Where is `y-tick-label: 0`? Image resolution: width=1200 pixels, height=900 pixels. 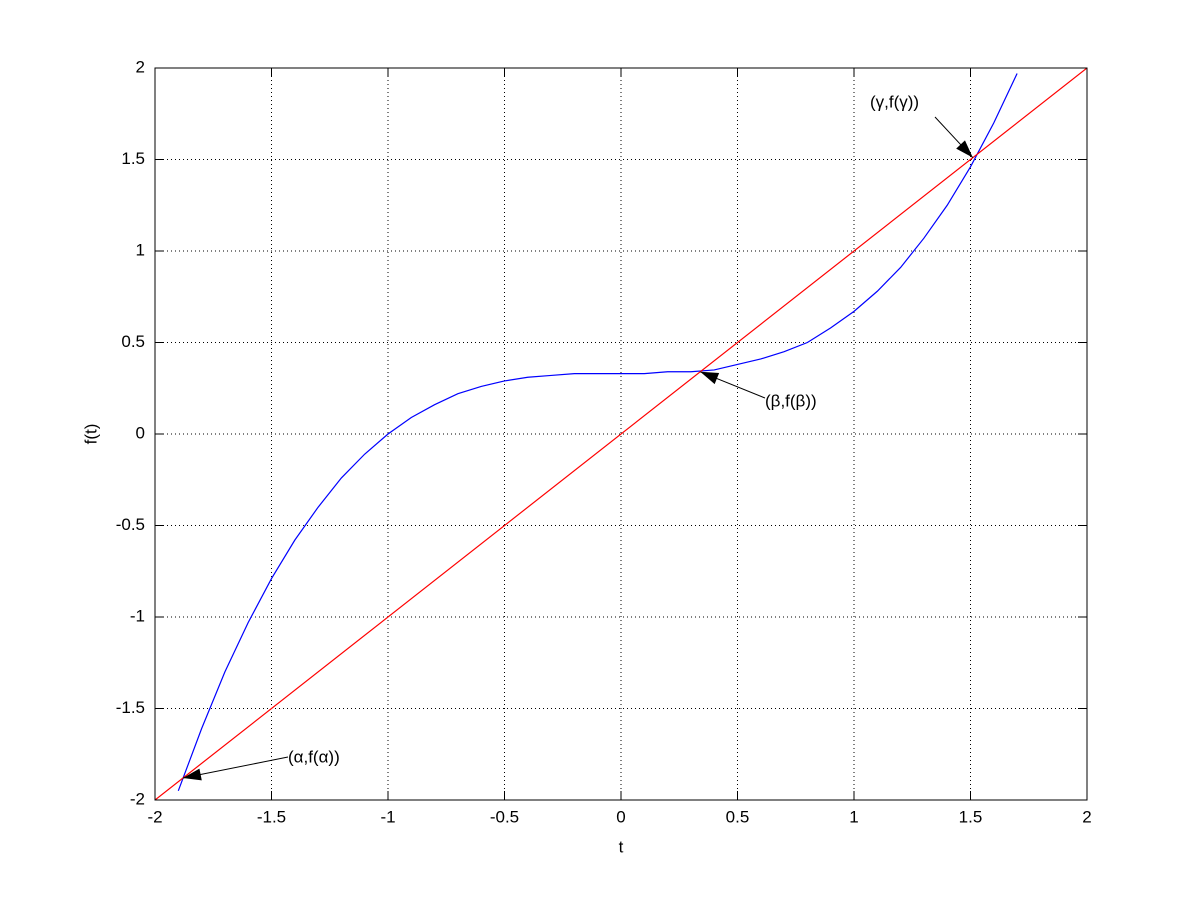
y-tick-label: 0 is located at coordinates (140, 432).